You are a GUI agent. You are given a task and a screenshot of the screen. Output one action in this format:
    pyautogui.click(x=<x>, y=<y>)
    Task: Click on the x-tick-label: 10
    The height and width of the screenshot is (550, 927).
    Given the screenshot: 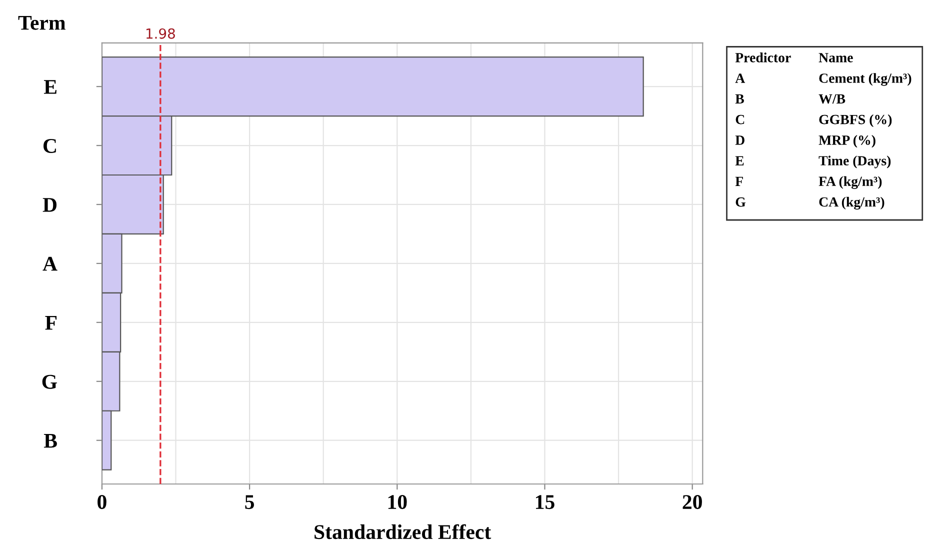 What is the action you would take?
    pyautogui.click(x=397, y=502)
    